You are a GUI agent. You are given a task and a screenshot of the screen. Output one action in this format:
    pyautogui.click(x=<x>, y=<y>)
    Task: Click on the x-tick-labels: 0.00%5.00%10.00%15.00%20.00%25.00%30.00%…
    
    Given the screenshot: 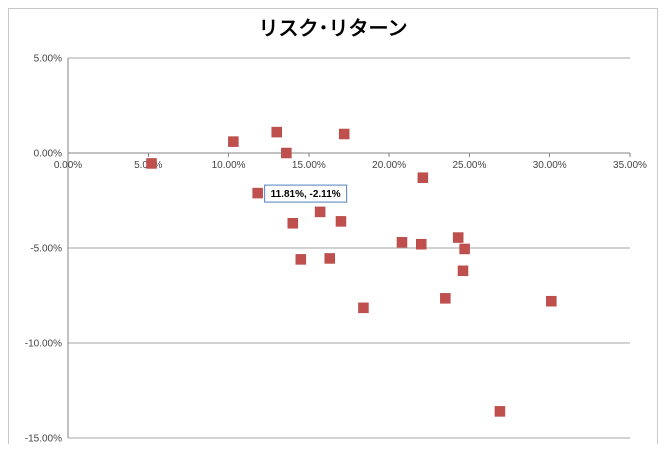 What is the action you would take?
    pyautogui.click(x=350, y=165)
    